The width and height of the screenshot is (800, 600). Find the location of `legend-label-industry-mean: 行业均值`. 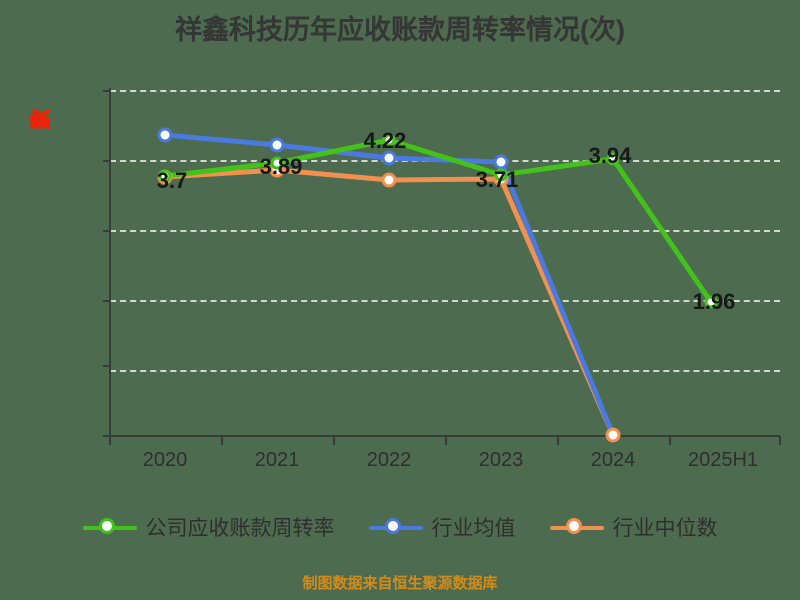

legend-label-industry-mean: 行业均值 is located at coordinates (473, 528).